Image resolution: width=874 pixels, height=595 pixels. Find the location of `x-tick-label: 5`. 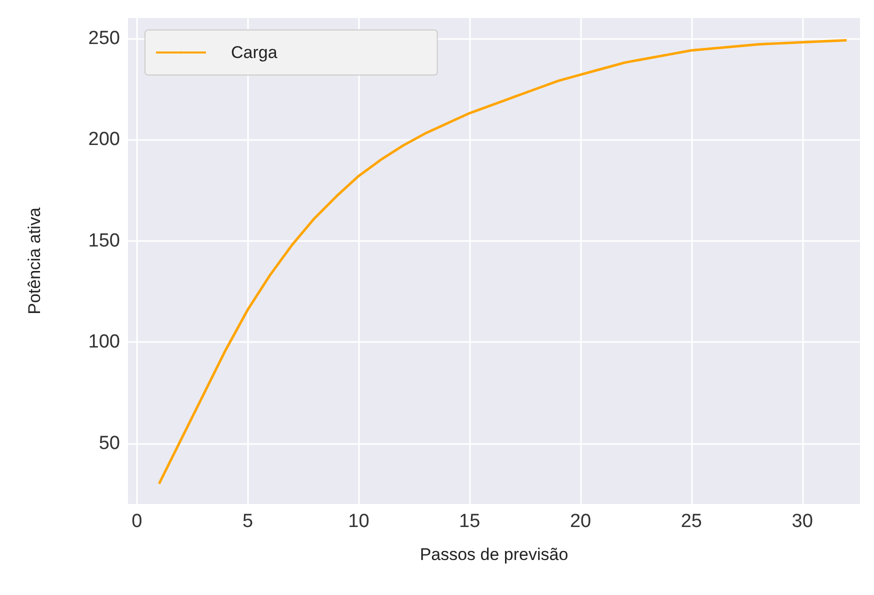

x-tick-label: 5 is located at coordinates (248, 521).